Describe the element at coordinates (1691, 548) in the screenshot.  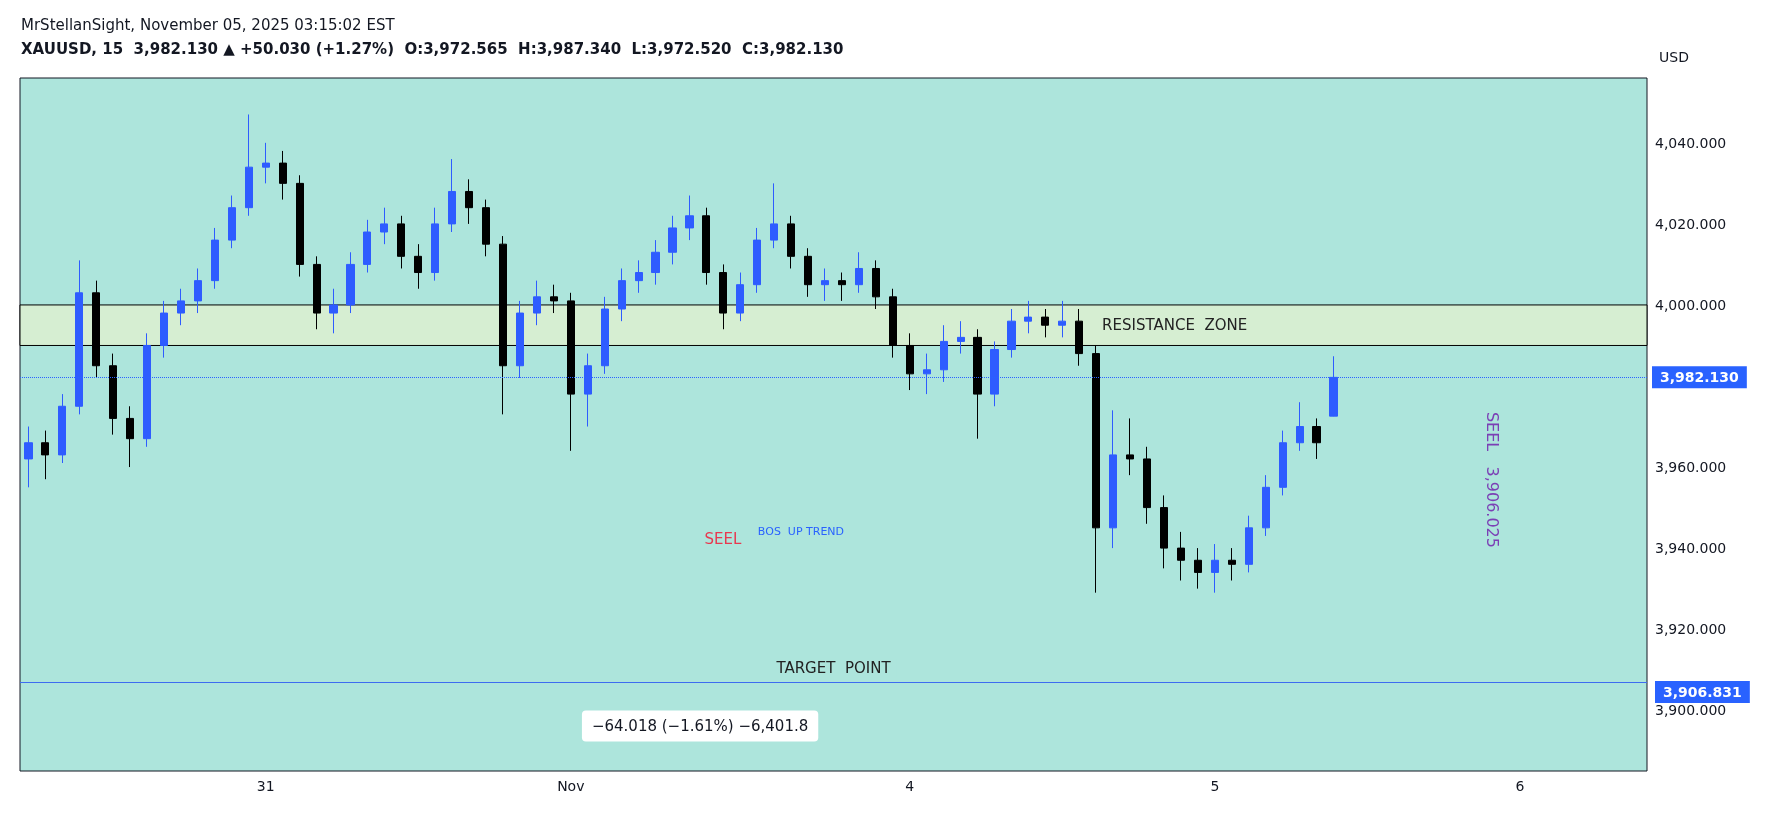
I see `y-tick-label: 3,940.000` at that location.